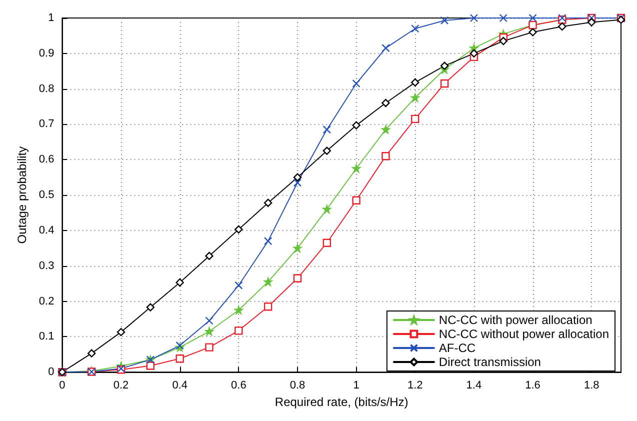  Describe the element at coordinates (22, 195) in the screenshot. I see `y-axis-title: Outage probability` at that location.